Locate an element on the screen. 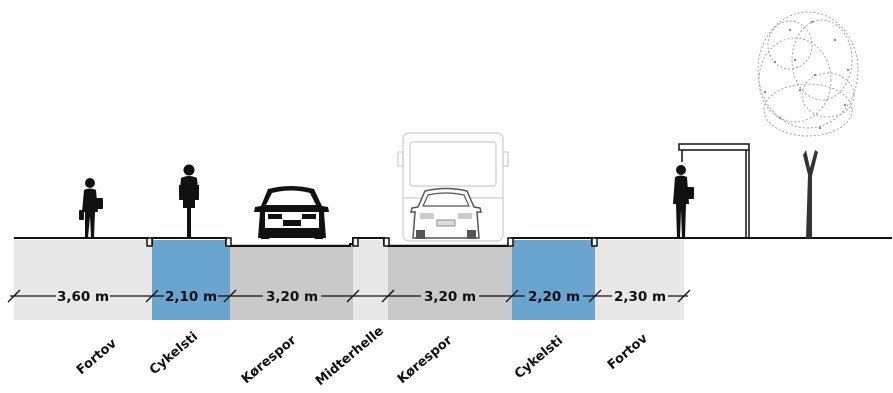  curb-markers is located at coordinates (372, 242).